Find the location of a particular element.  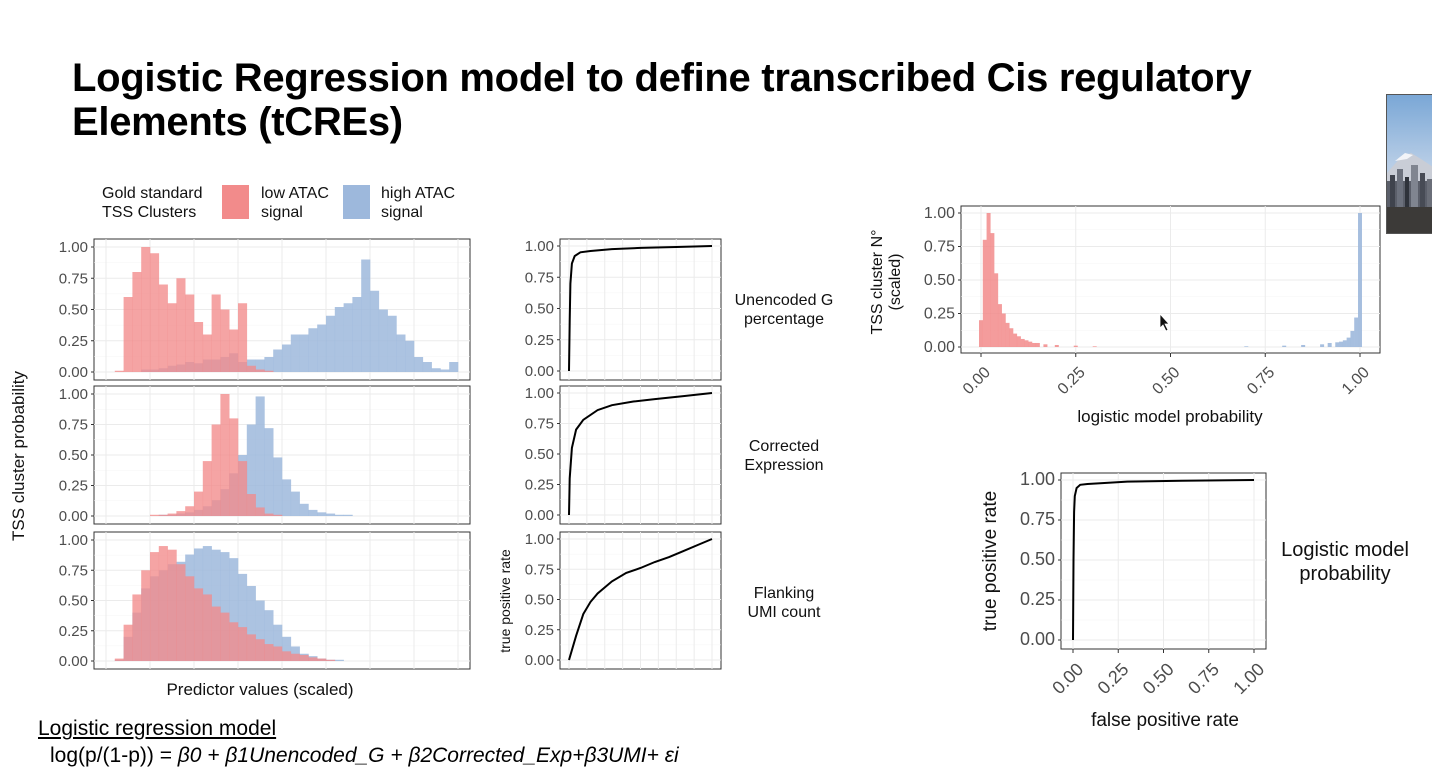

presenter-video-thumbnail is located at coordinates (1409, 164).